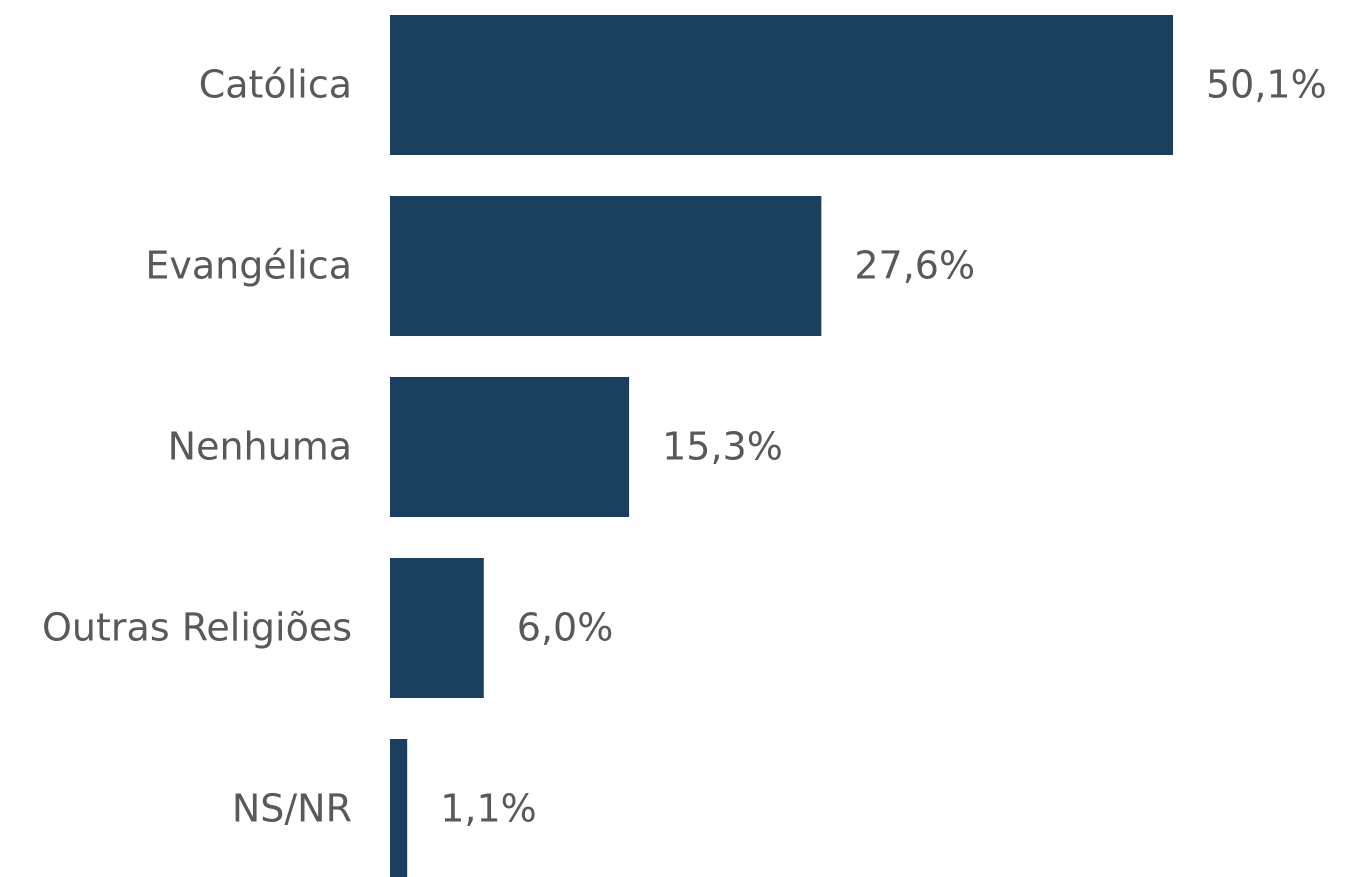 The height and width of the screenshot is (877, 1348). Describe the element at coordinates (722, 447) in the screenshot. I see `value-label: 15,3%` at that location.